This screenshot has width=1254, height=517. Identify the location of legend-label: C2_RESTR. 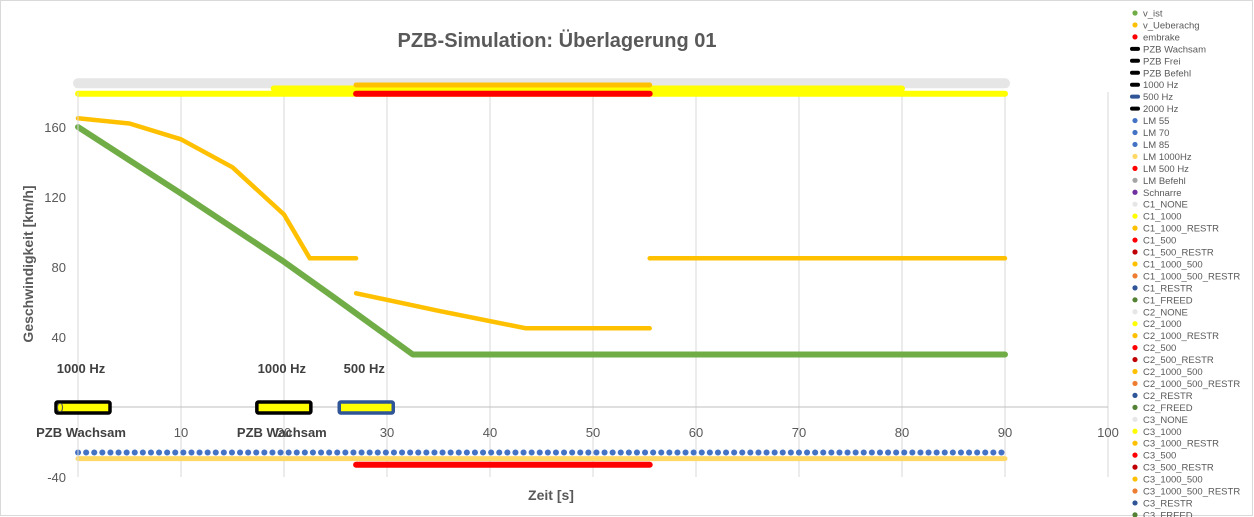
(1168, 396).